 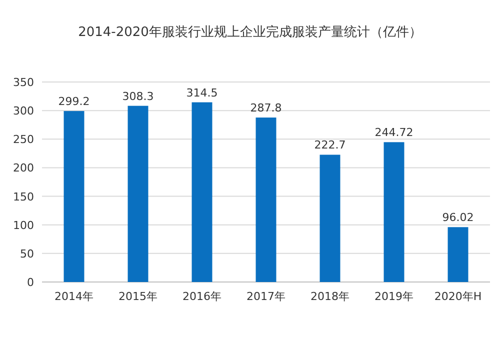 What do you see at coordinates (202, 93) in the screenshot?
I see `data-label: 314.5` at bounding box center [202, 93].